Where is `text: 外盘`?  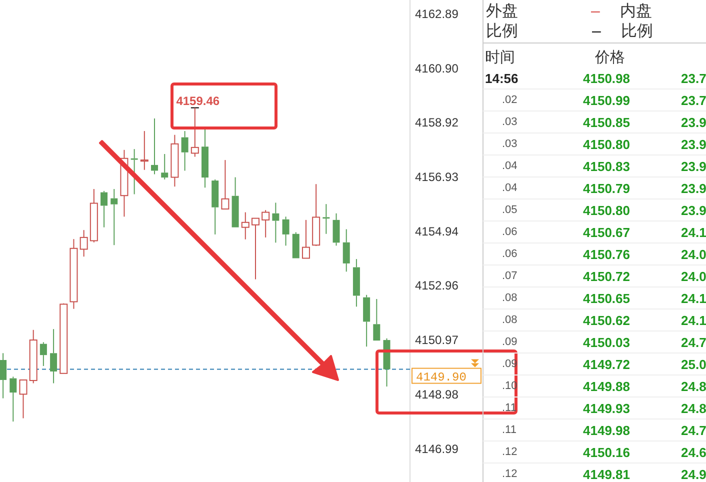
text: 外盘 is located at coordinates (502, 11).